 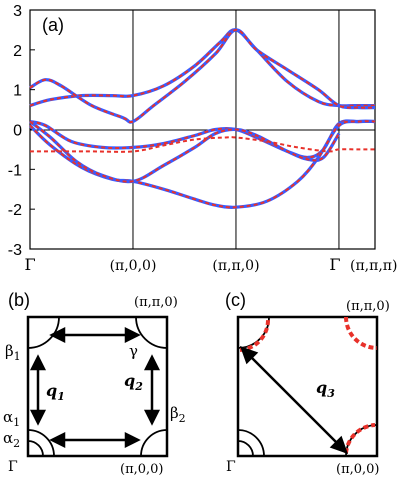 I want to click on q2-label: q2, so click(x=133, y=382).